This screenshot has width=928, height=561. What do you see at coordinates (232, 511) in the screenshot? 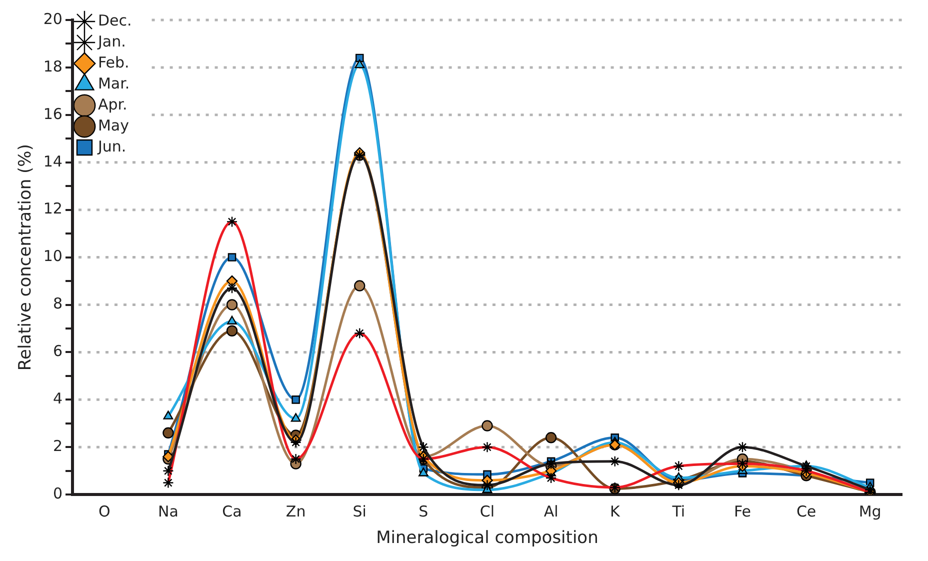
I see `x-tick-label: Ca` at bounding box center [232, 511].